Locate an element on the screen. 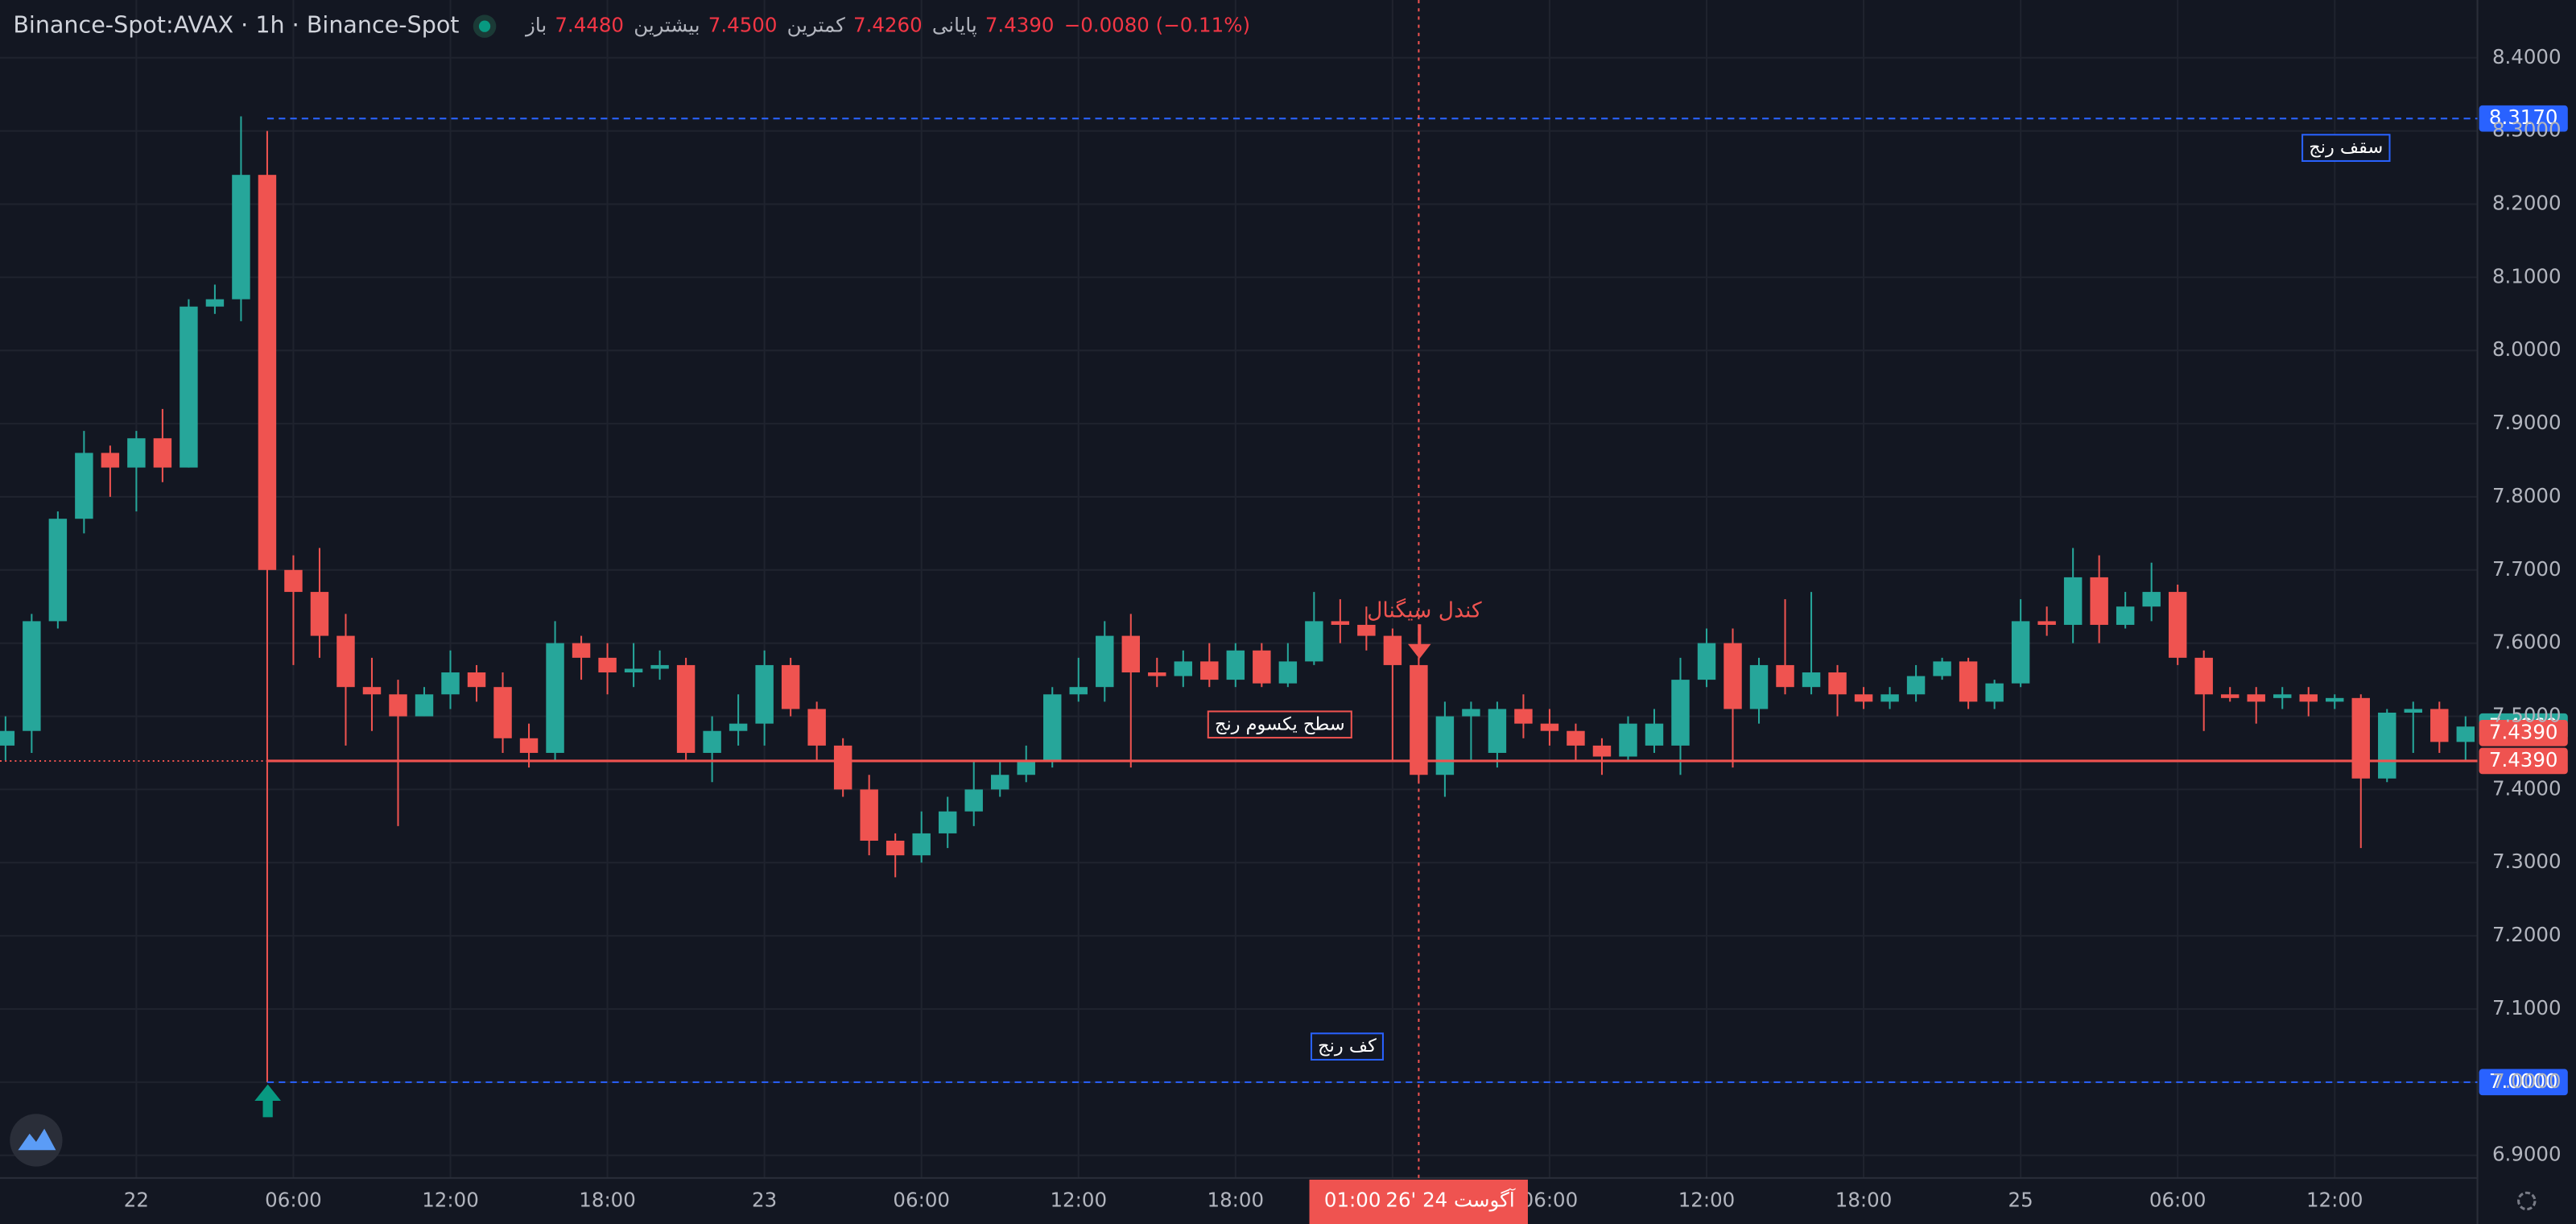 Image resolution: width=2576 pixels, height=1224 pixels. price-badge is located at coordinates (2523, 761).